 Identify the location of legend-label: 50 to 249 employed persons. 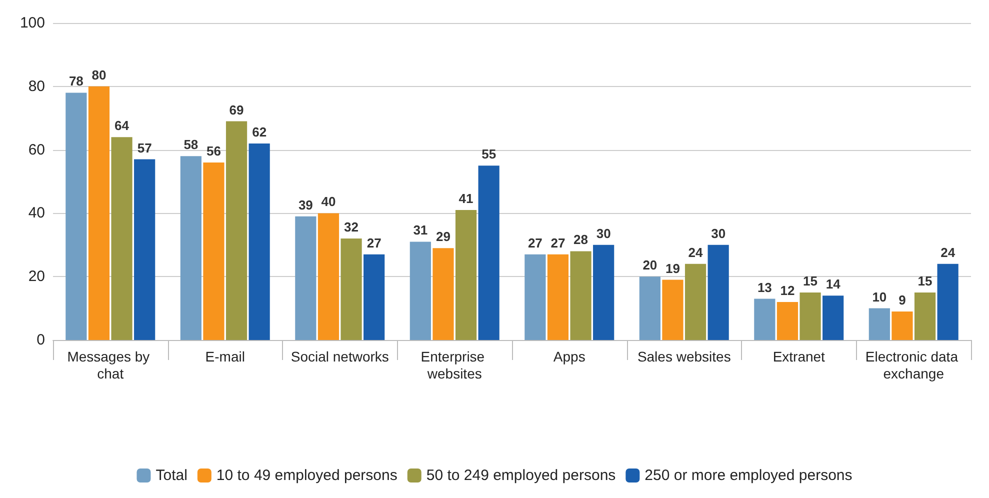
(521, 475).